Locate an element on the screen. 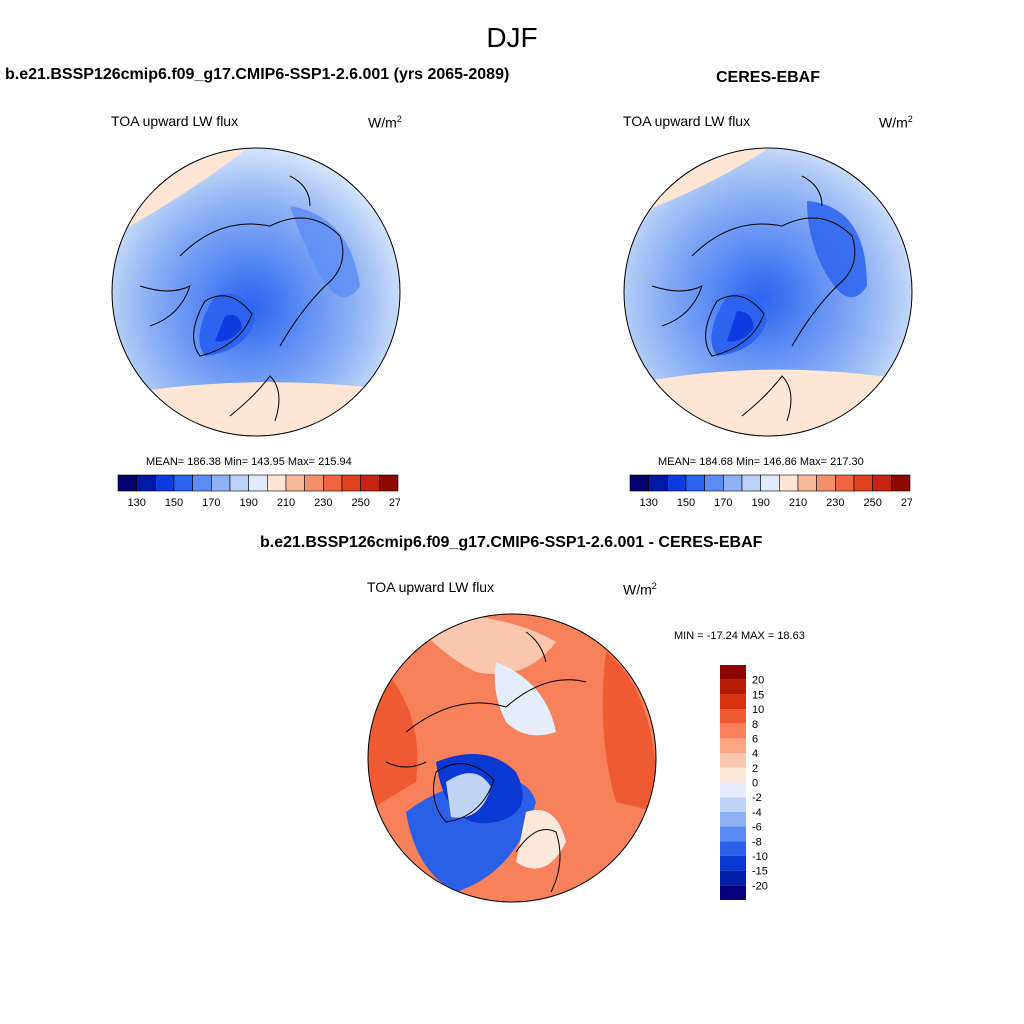 This screenshot has height=1024, width=1024. panel-2-variable: TOA upward LW flux is located at coordinates (687, 121).